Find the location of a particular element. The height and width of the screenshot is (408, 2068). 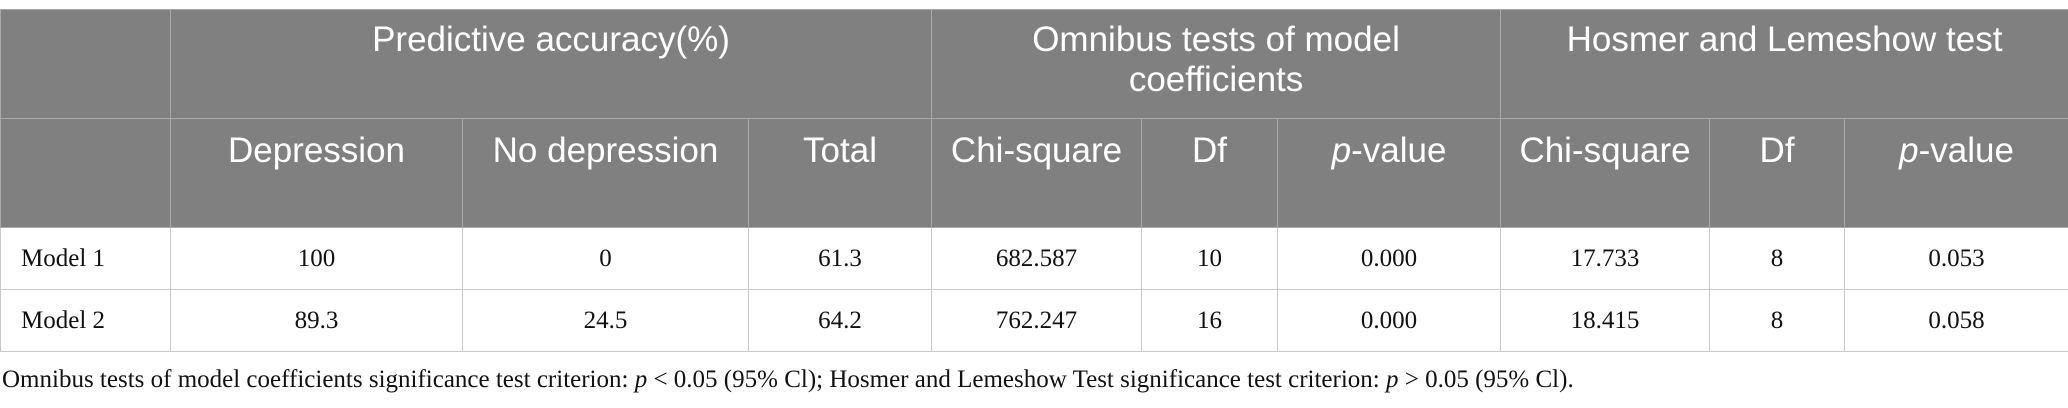

table-cell: 64.2 is located at coordinates (840, 320).